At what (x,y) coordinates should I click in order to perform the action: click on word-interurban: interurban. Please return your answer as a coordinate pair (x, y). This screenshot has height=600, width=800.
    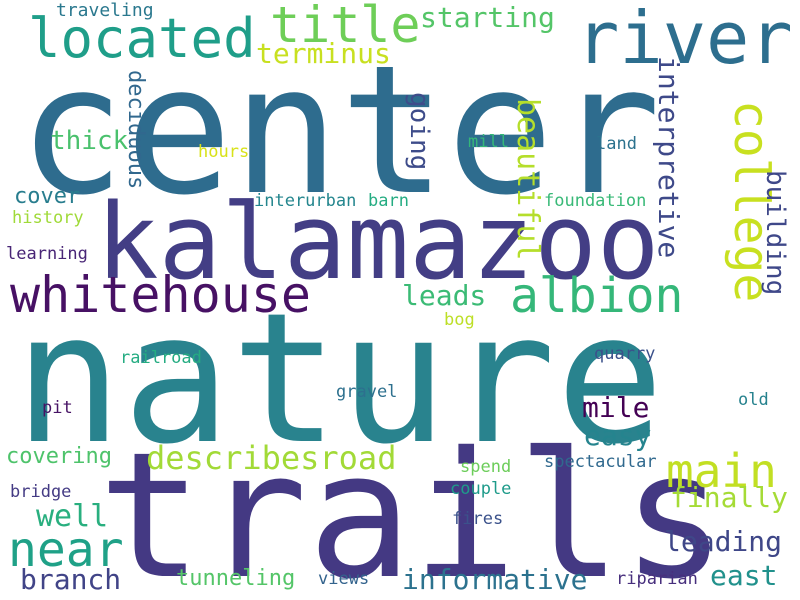
    Looking at the image, I should click on (305, 201).